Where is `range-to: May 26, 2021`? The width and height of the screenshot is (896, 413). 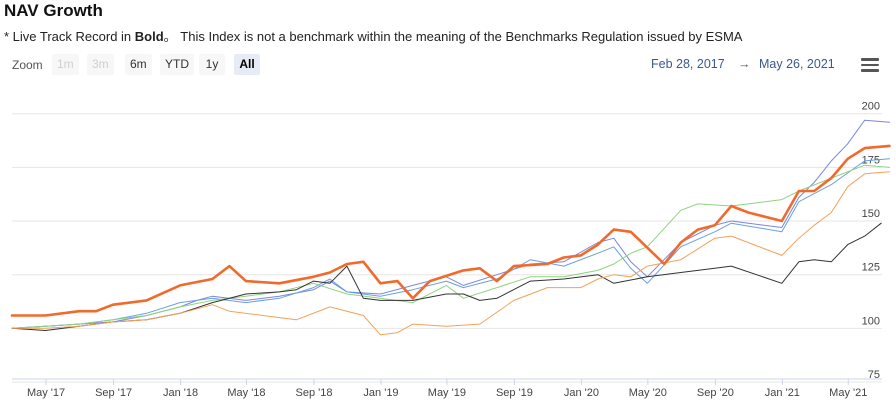 range-to: May 26, 2021 is located at coordinates (797, 64).